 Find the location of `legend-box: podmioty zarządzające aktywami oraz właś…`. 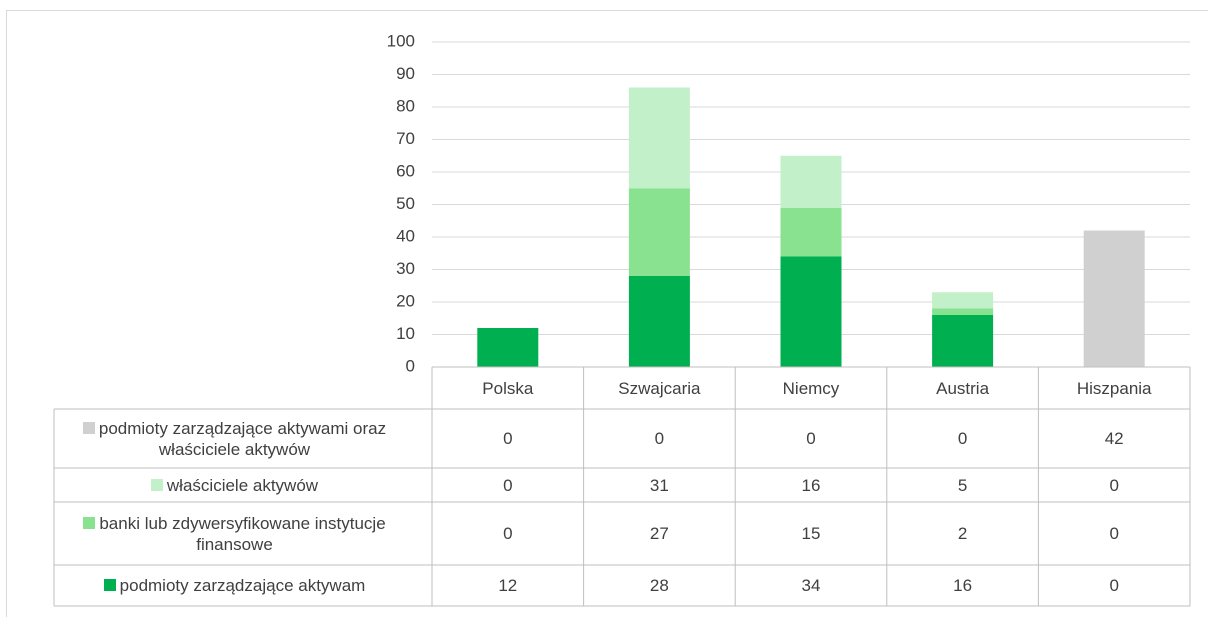

legend-box: podmioty zarządzające aktywami oraz właś… is located at coordinates (234, 439).